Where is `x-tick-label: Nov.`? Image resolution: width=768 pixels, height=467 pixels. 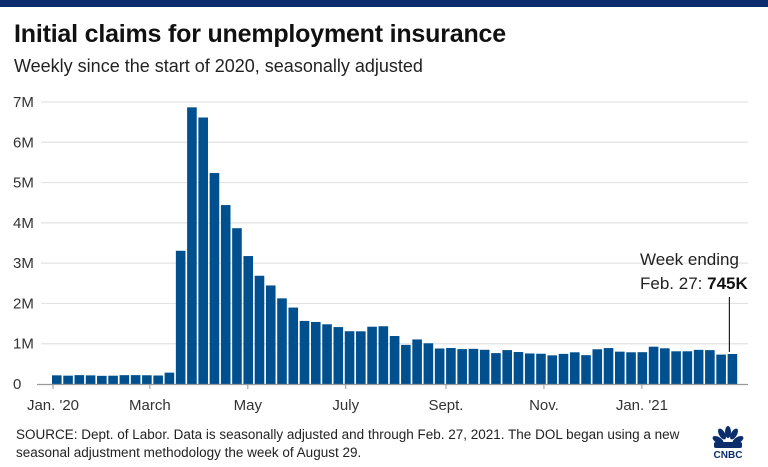 x-tick-label: Nov. is located at coordinates (544, 405).